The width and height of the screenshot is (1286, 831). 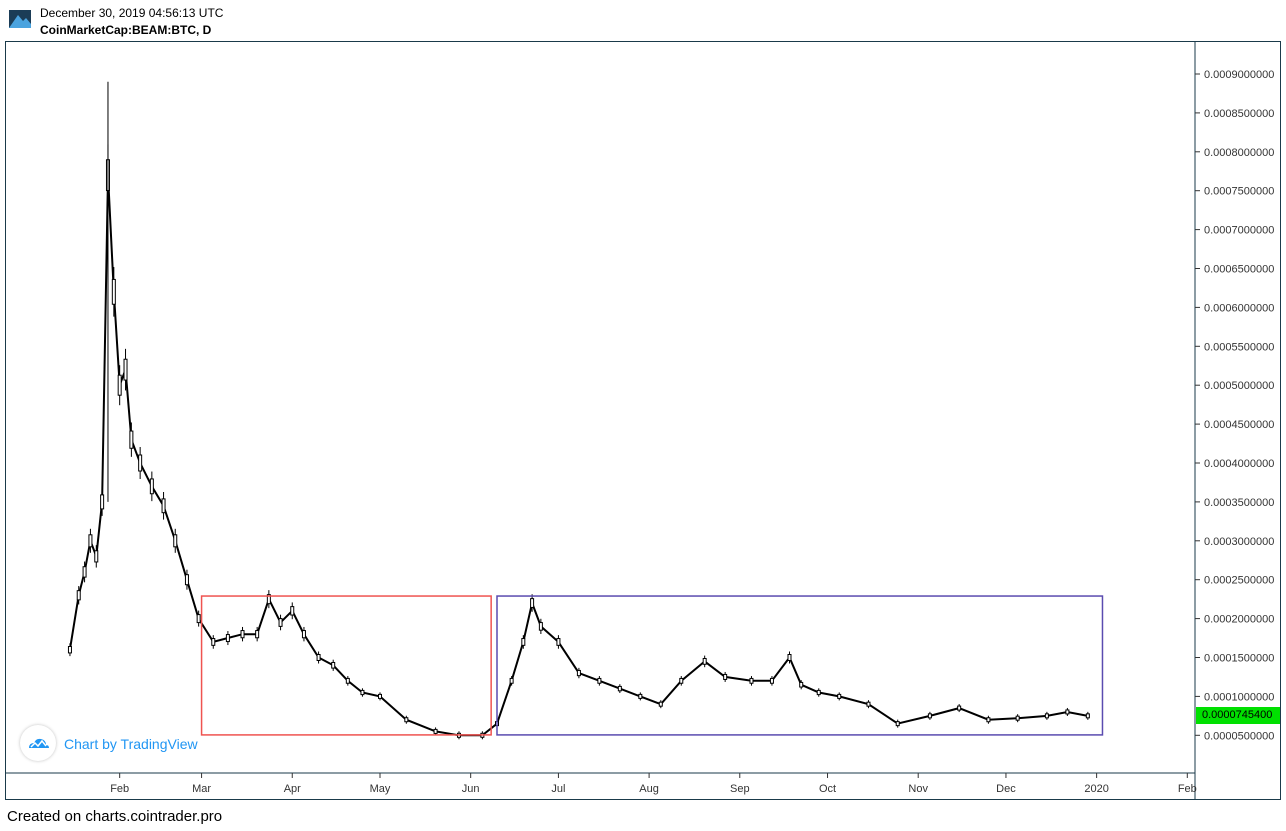 What do you see at coordinates (740, 789) in the screenshot?
I see `x-tick-label: Sep` at bounding box center [740, 789].